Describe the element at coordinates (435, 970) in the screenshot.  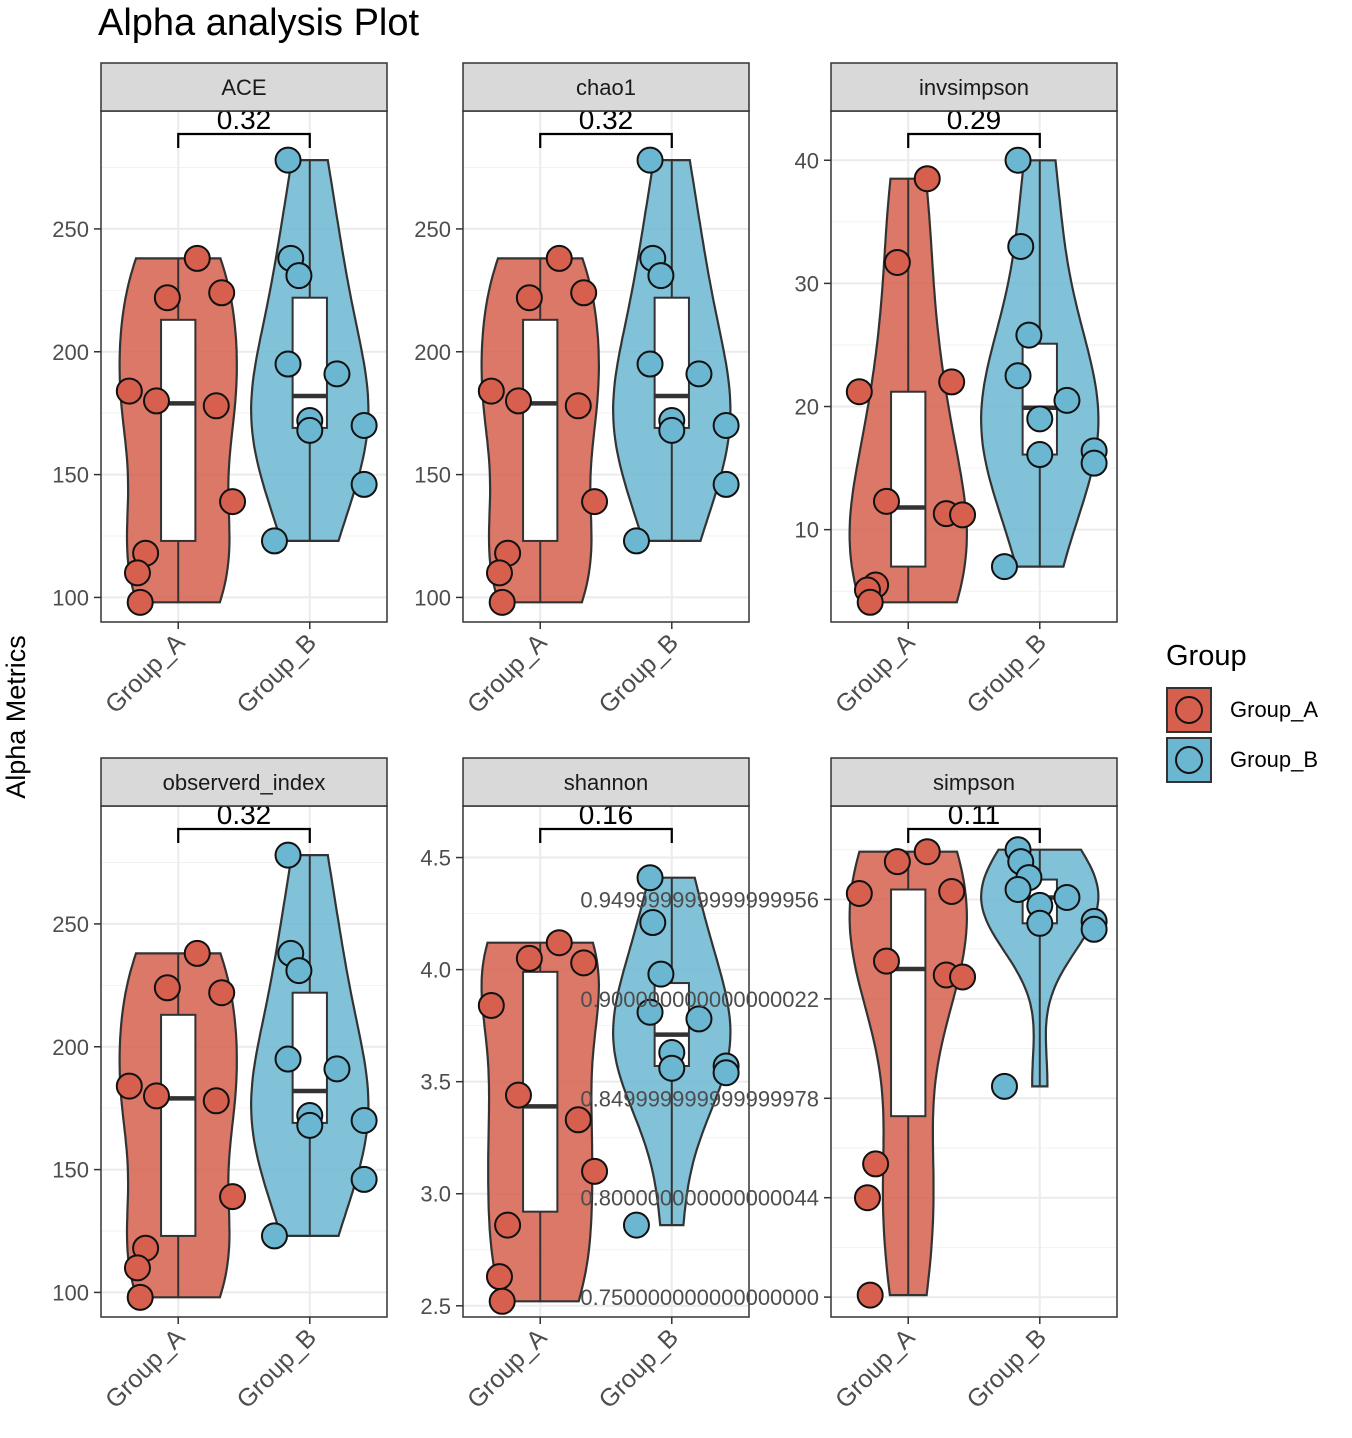
I see `panel-shannon-y-tick-label: 4.0` at that location.